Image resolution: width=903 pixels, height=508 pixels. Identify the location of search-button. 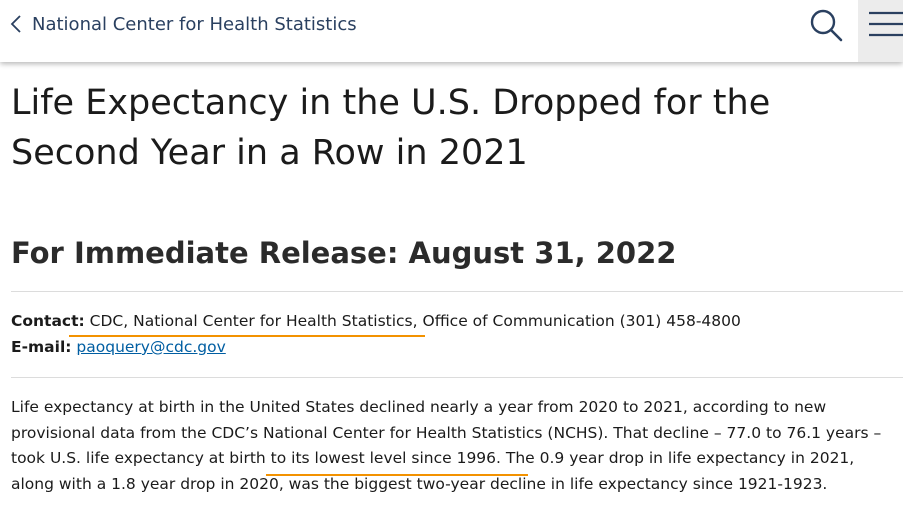
(826, 25).